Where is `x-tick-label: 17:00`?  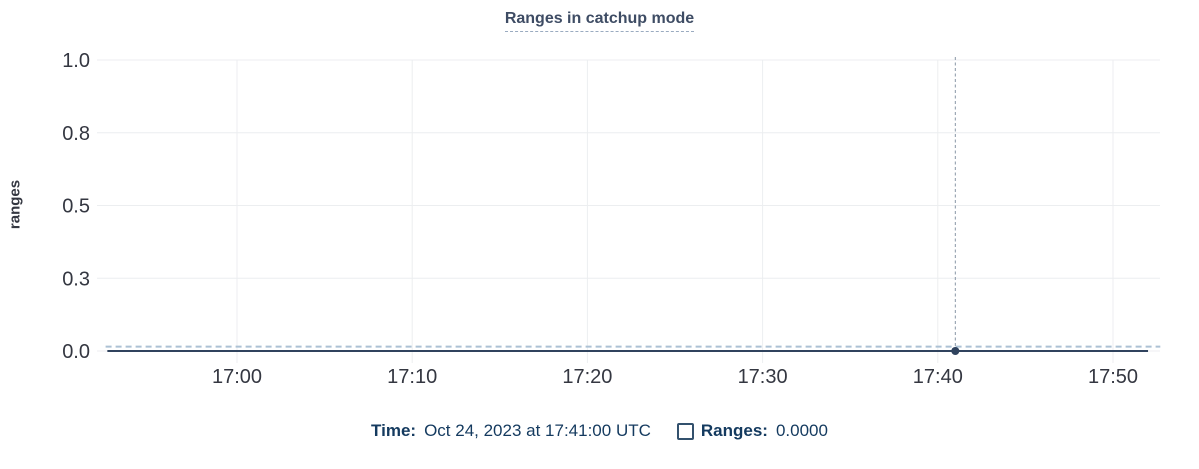 x-tick-label: 17:00 is located at coordinates (237, 377).